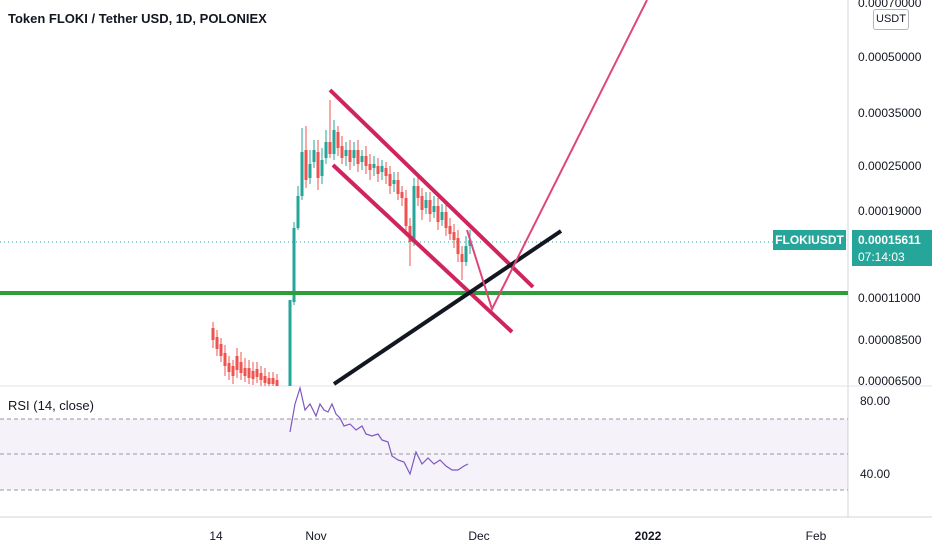  I want to click on price-tick: 0.00008500, so click(890, 340).